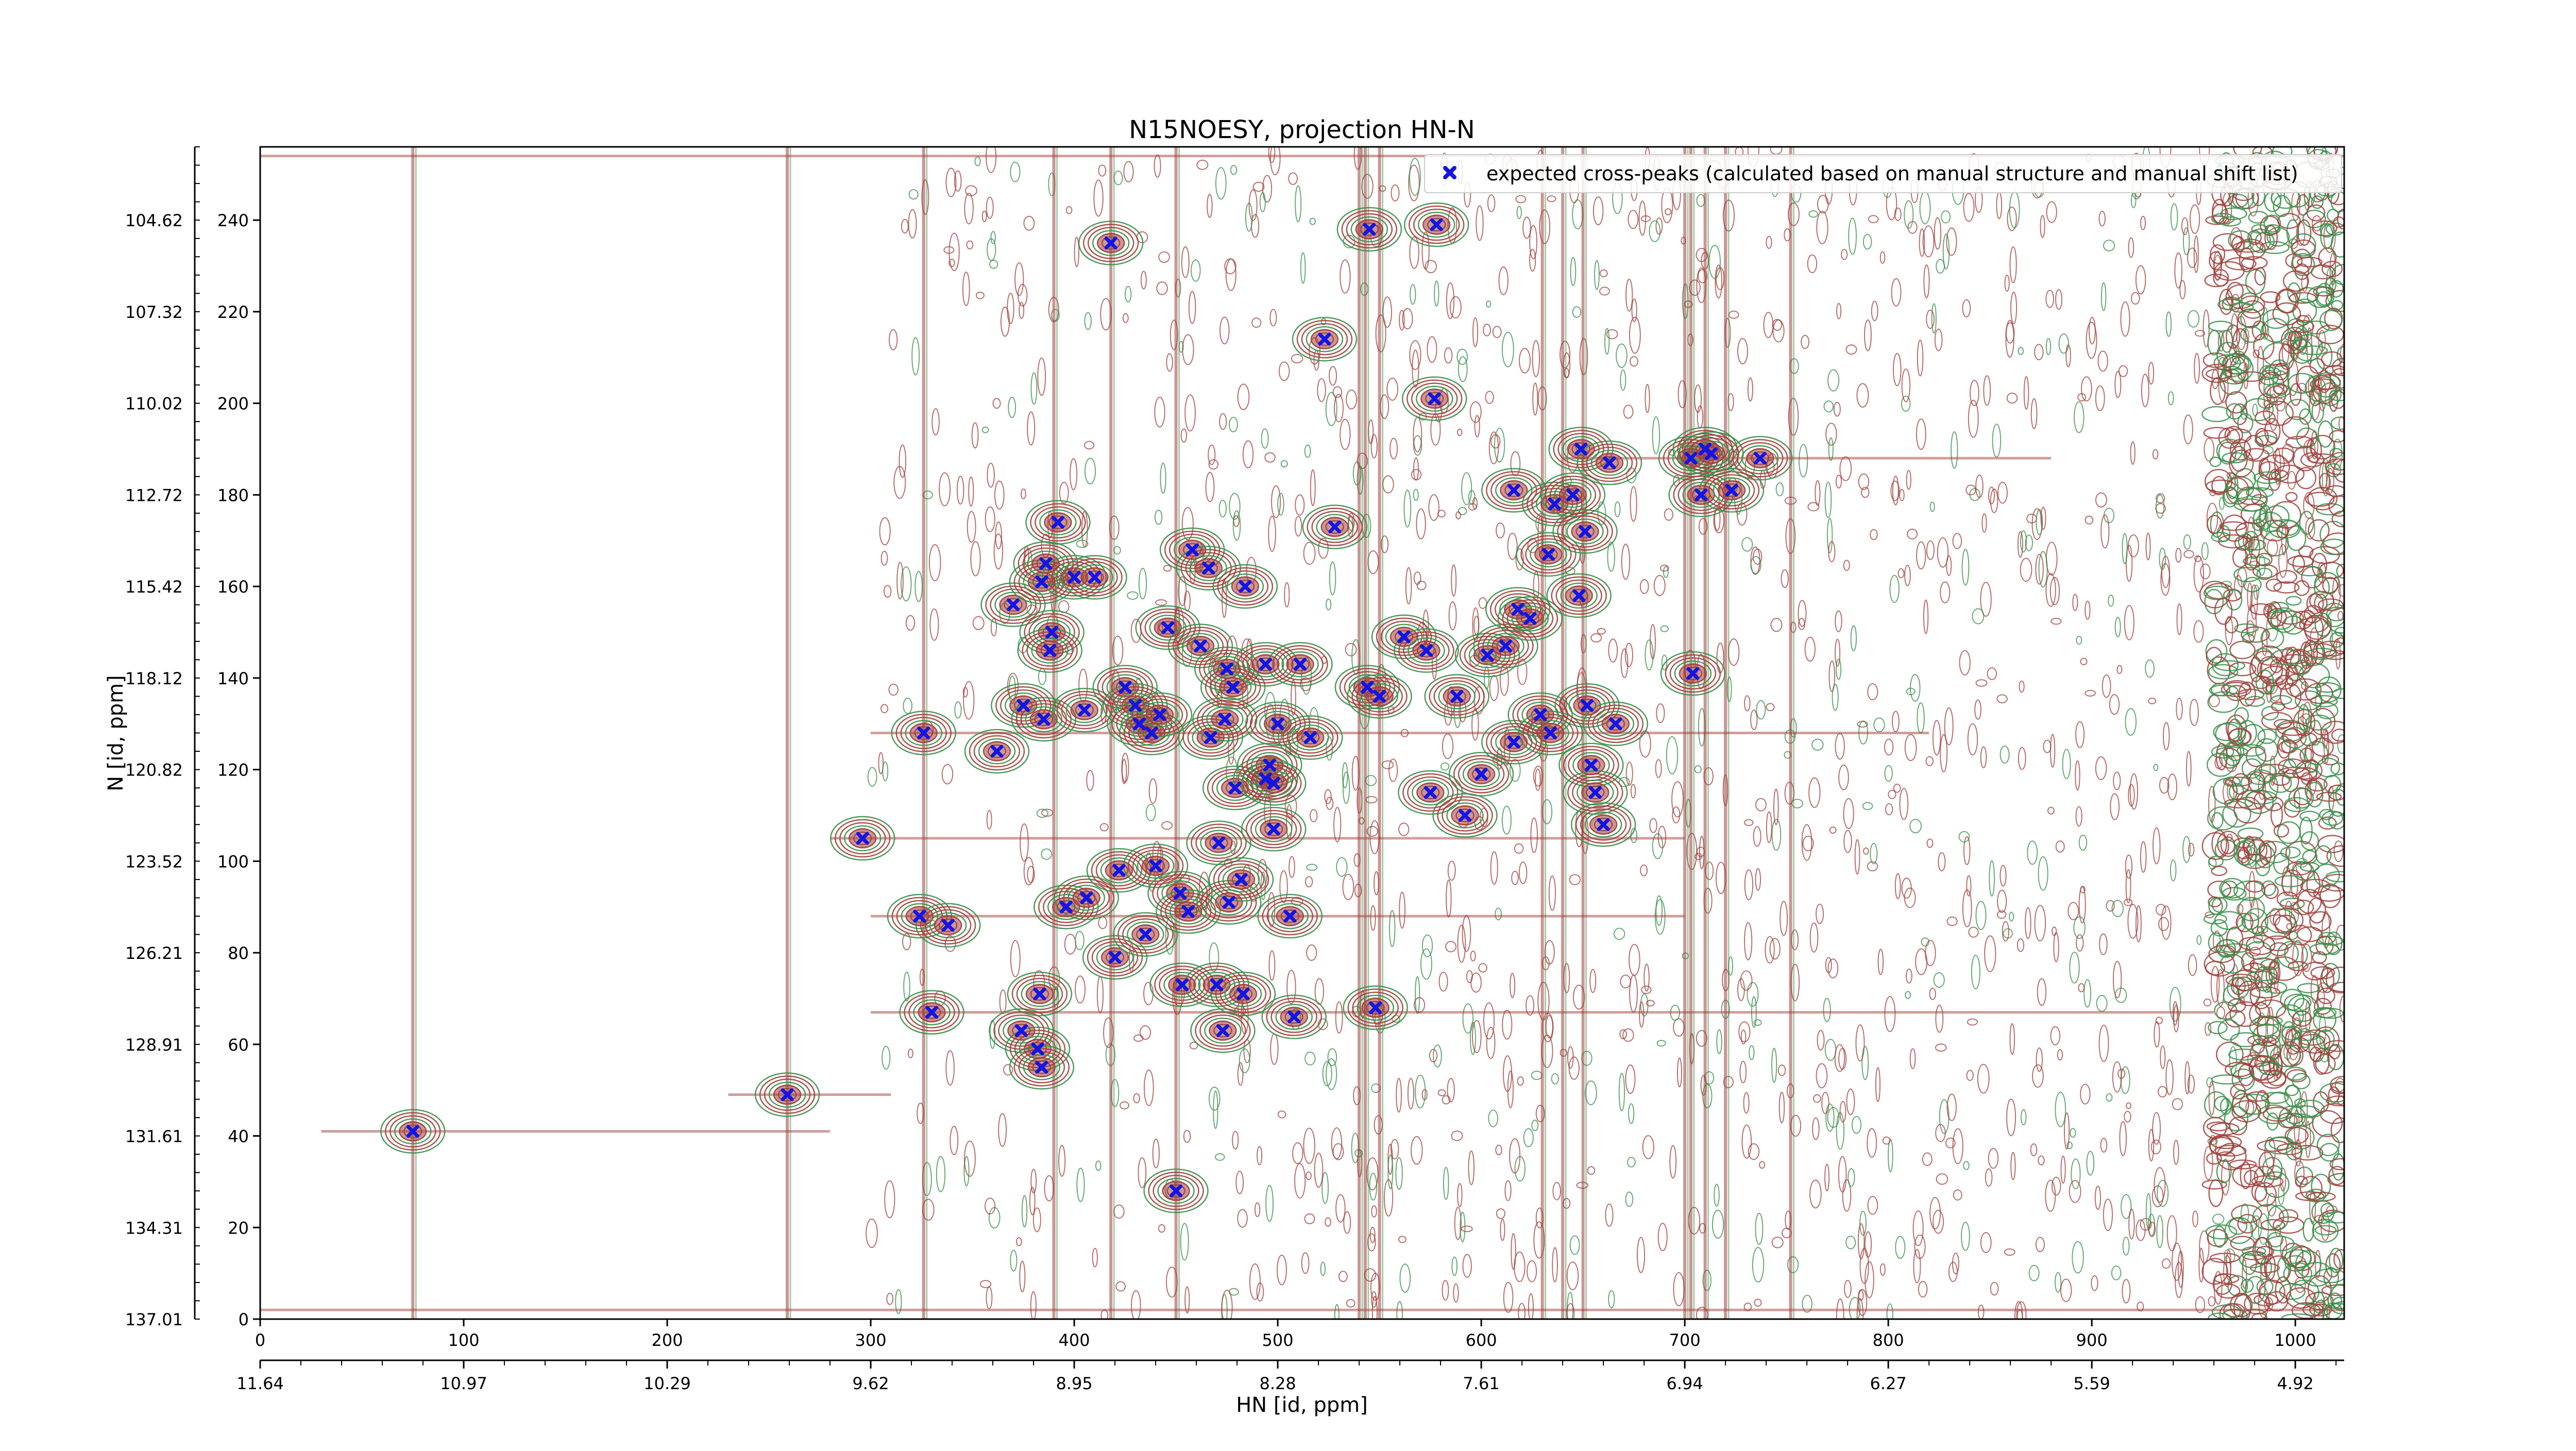 Image resolution: width=2576 pixels, height=1451 pixels. What do you see at coordinates (1449, 172) in the screenshot?
I see `legend-marker` at bounding box center [1449, 172].